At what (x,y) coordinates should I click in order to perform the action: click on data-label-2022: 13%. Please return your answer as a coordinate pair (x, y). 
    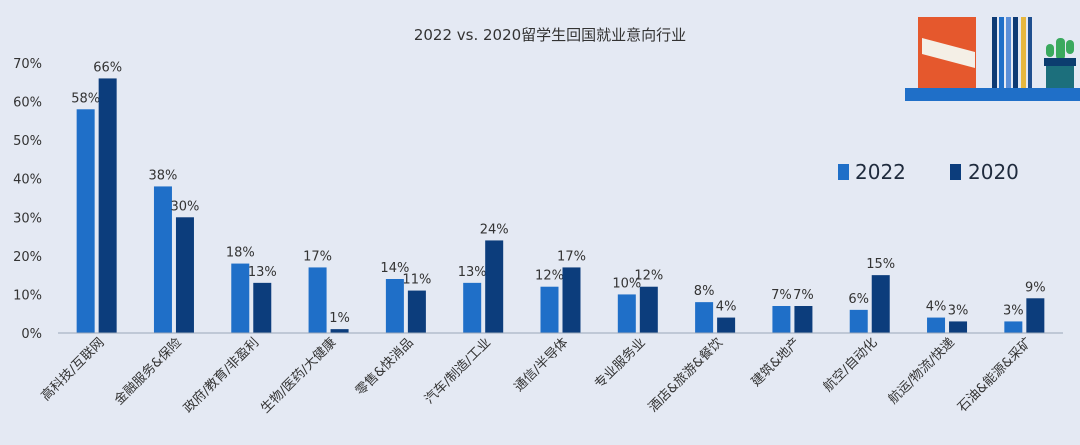
    Looking at the image, I should click on (472, 272).